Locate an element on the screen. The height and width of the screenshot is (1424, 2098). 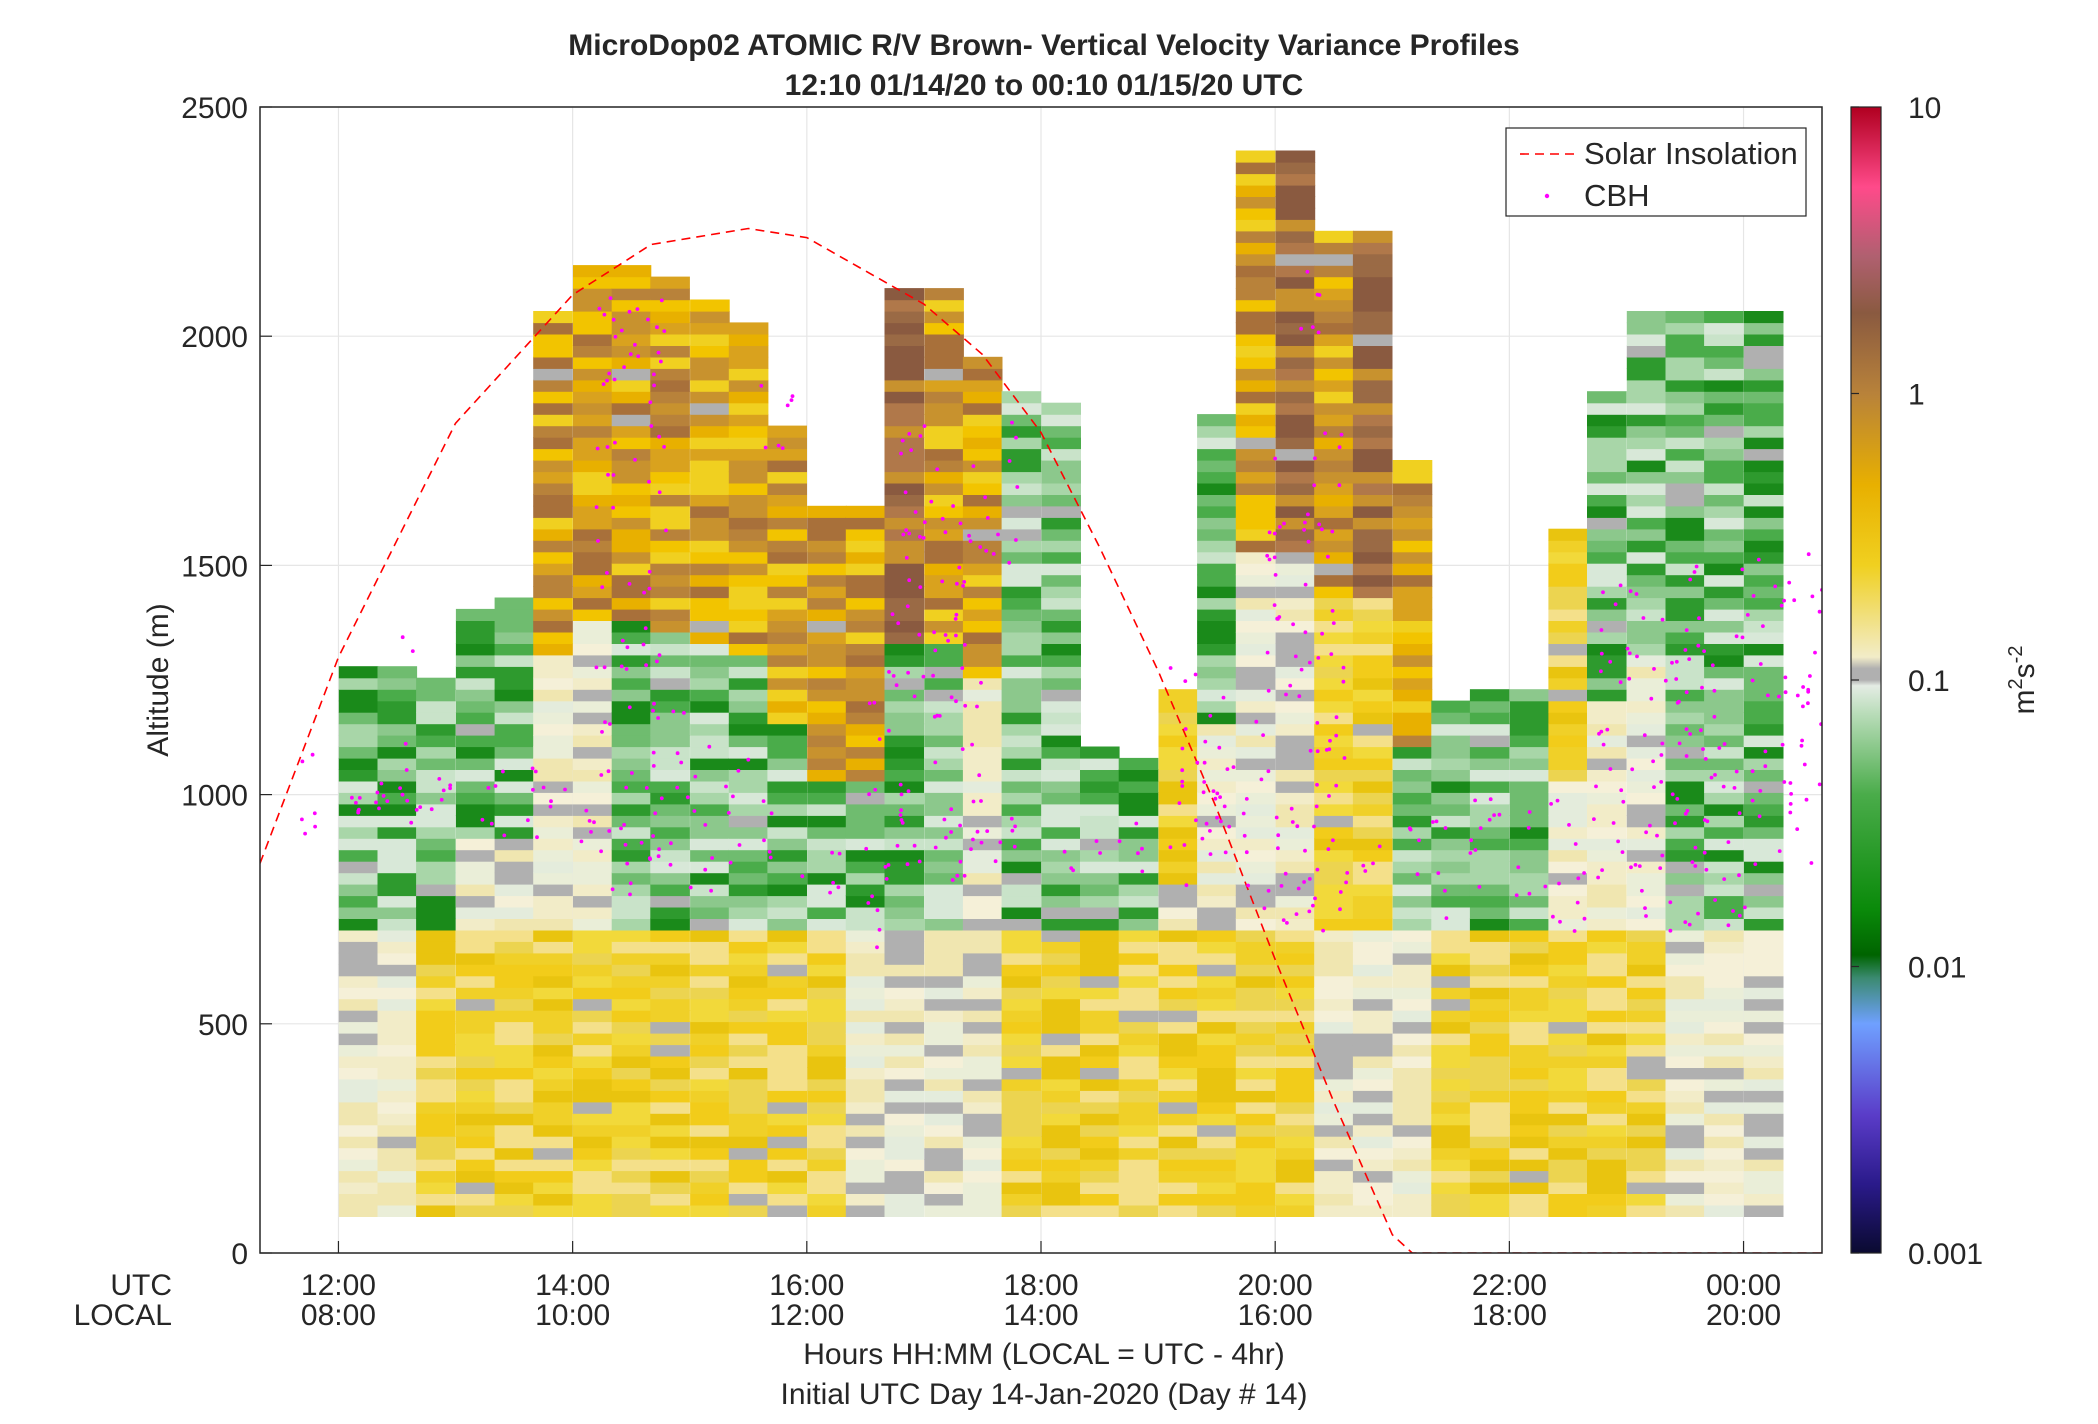
x-tick-label-local: 10:00 is located at coordinates (572, 1315).